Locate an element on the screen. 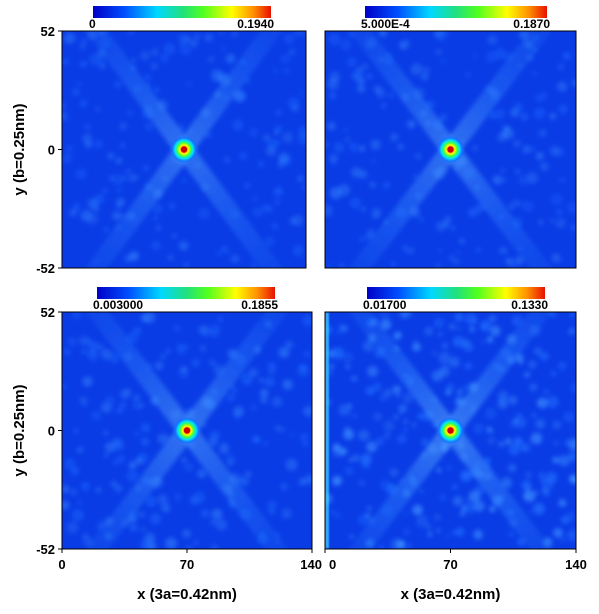 This screenshot has width=599, height=614. colorbar-max-label: 0.1855 is located at coordinates (259, 305).